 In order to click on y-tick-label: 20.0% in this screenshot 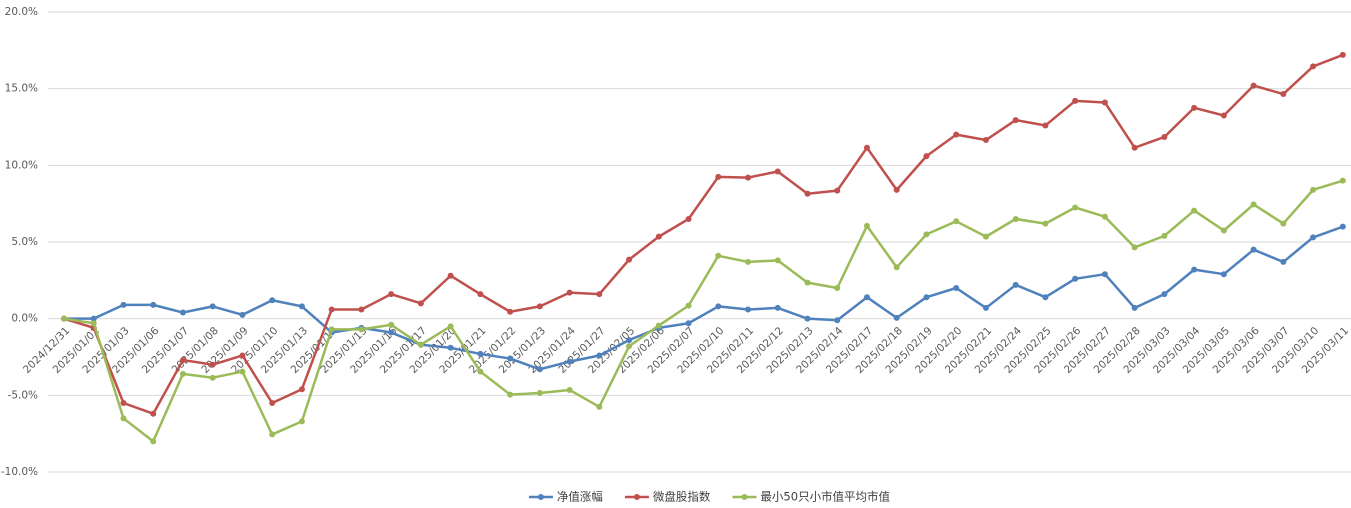, I will do `click(21, 12)`.